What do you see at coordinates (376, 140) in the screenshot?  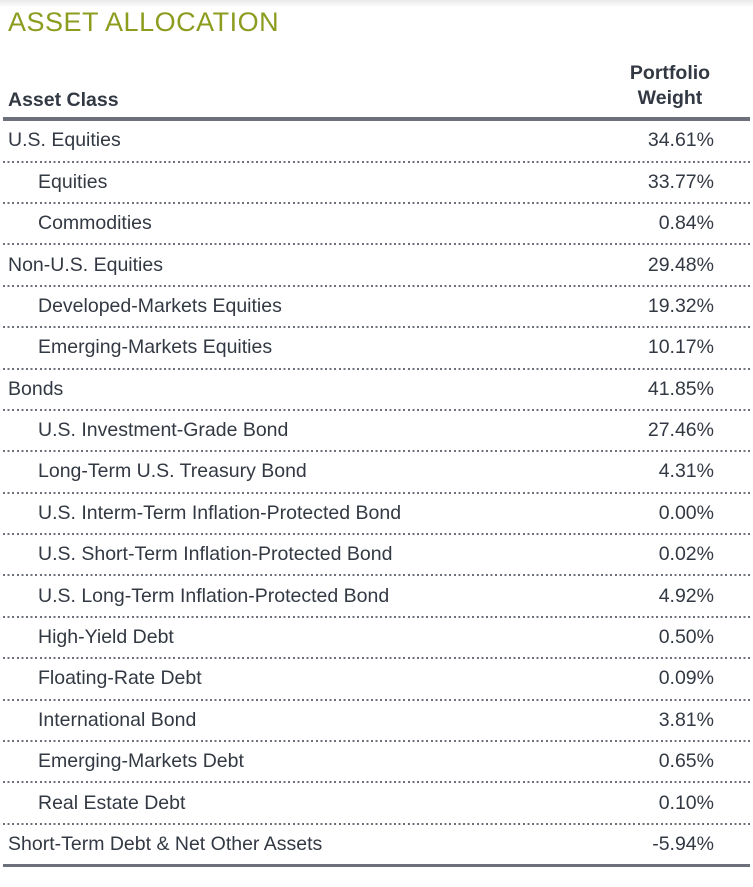 I see `table-row: U.S. Equities 34.61%` at bounding box center [376, 140].